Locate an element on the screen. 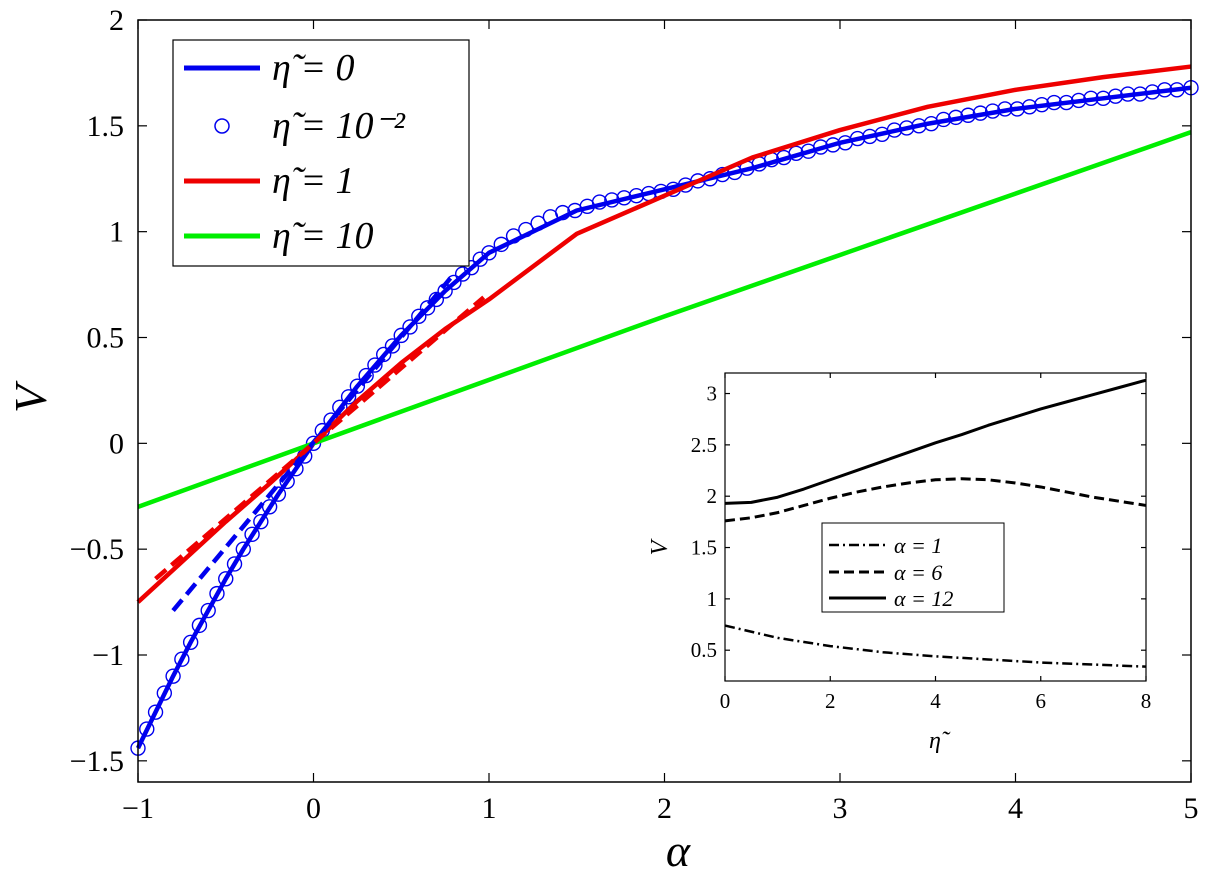 The height and width of the screenshot is (879, 1211). main-series-4-line is located at coordinates (312, 444).